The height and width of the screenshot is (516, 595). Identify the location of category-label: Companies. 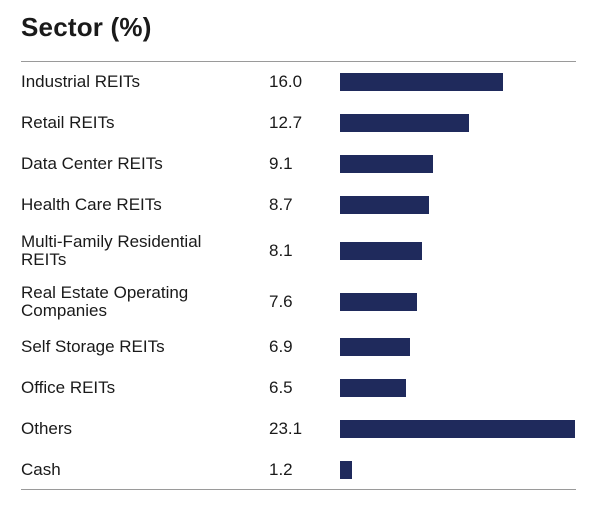
(64, 310).